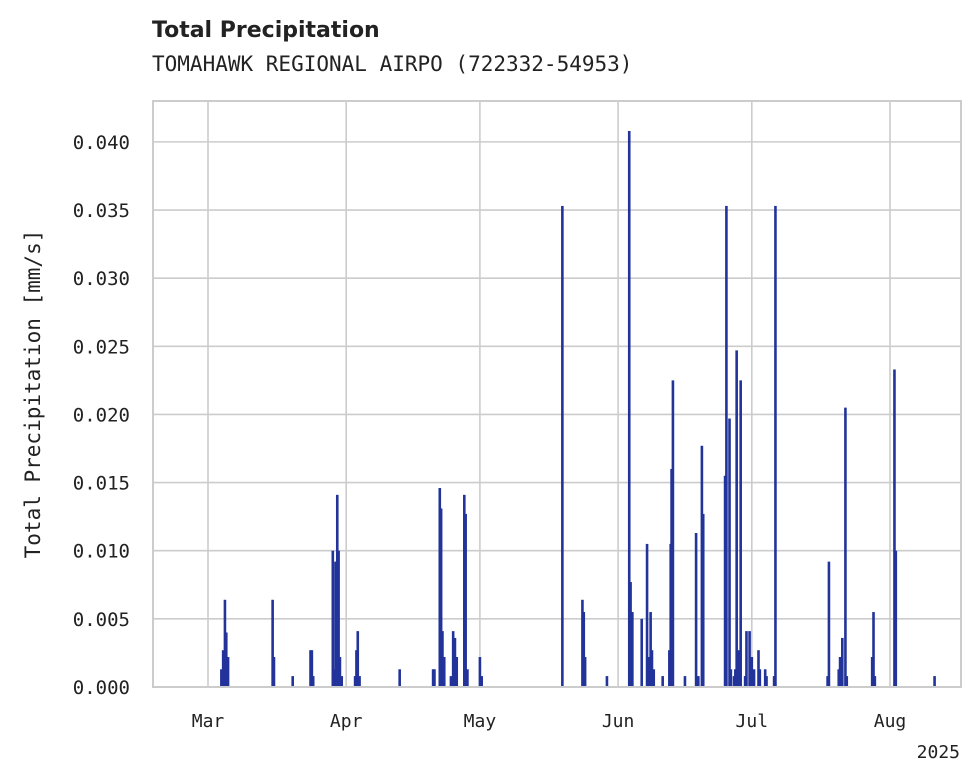 This screenshot has width=980, height=783. What do you see at coordinates (618, 721) in the screenshot?
I see `x-tick-label: Jun` at bounding box center [618, 721].